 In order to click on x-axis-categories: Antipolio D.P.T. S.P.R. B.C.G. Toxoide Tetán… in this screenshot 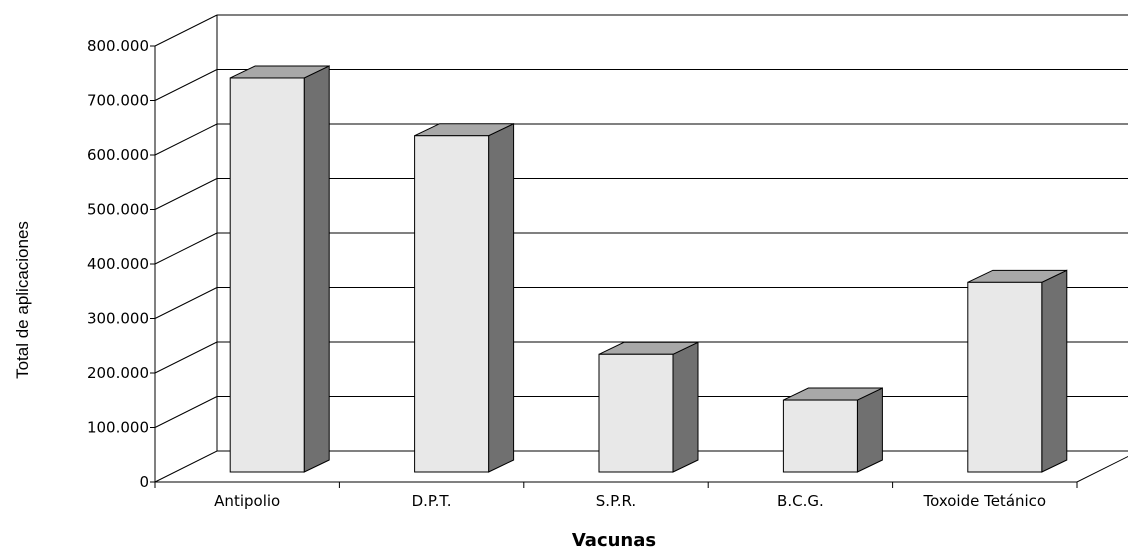, I will do `click(616, 496)`.